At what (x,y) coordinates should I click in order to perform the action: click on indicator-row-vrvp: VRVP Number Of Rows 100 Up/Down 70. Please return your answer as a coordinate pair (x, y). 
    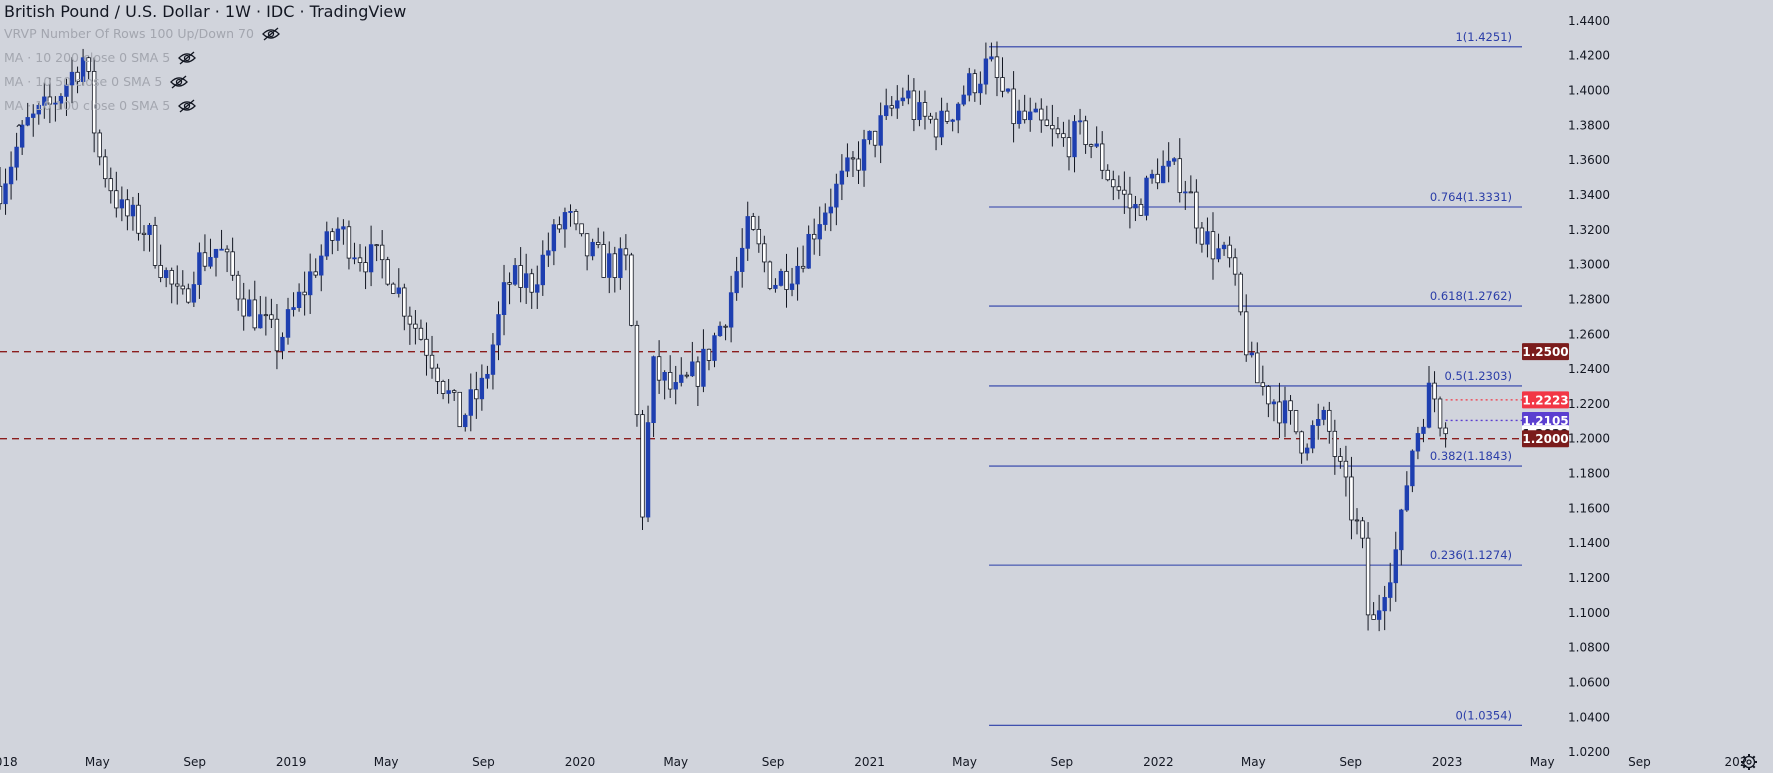
    Looking at the image, I should click on (205, 34).